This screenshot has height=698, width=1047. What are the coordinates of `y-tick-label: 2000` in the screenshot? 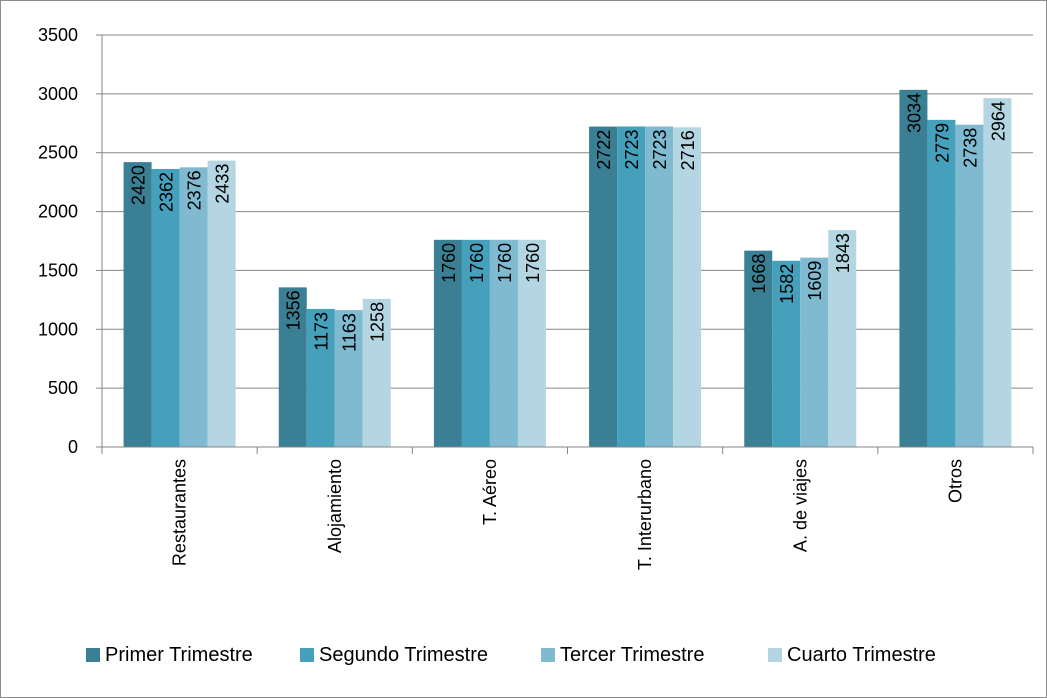 It's located at (58, 212).